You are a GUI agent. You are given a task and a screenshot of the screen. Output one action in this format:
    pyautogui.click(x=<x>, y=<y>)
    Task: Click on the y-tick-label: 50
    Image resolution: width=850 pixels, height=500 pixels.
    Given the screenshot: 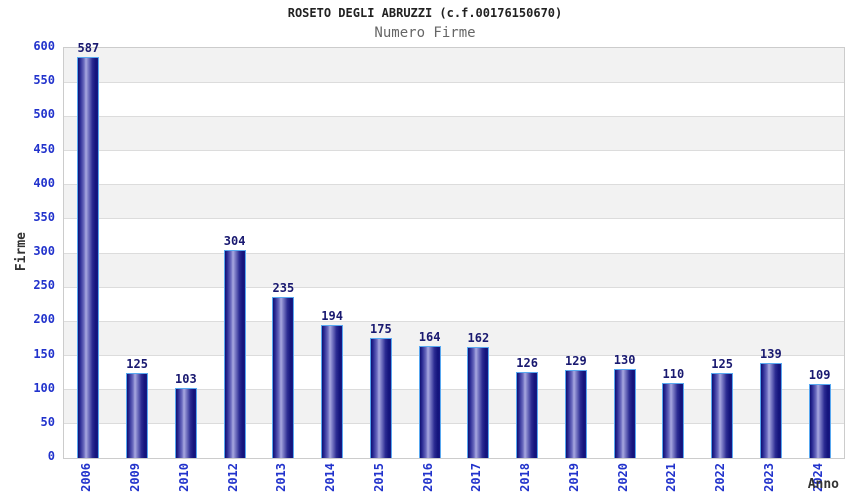 What is the action you would take?
    pyautogui.click(x=47, y=421)
    